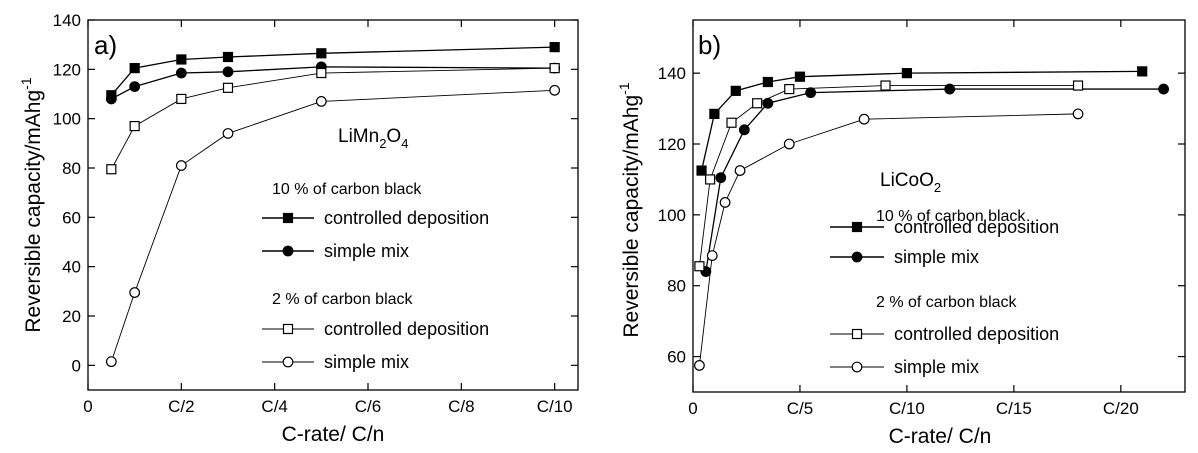 The width and height of the screenshot is (1198, 453). Describe the element at coordinates (1121, 408) in the screenshot. I see `x-tick-label: C/20` at that location.